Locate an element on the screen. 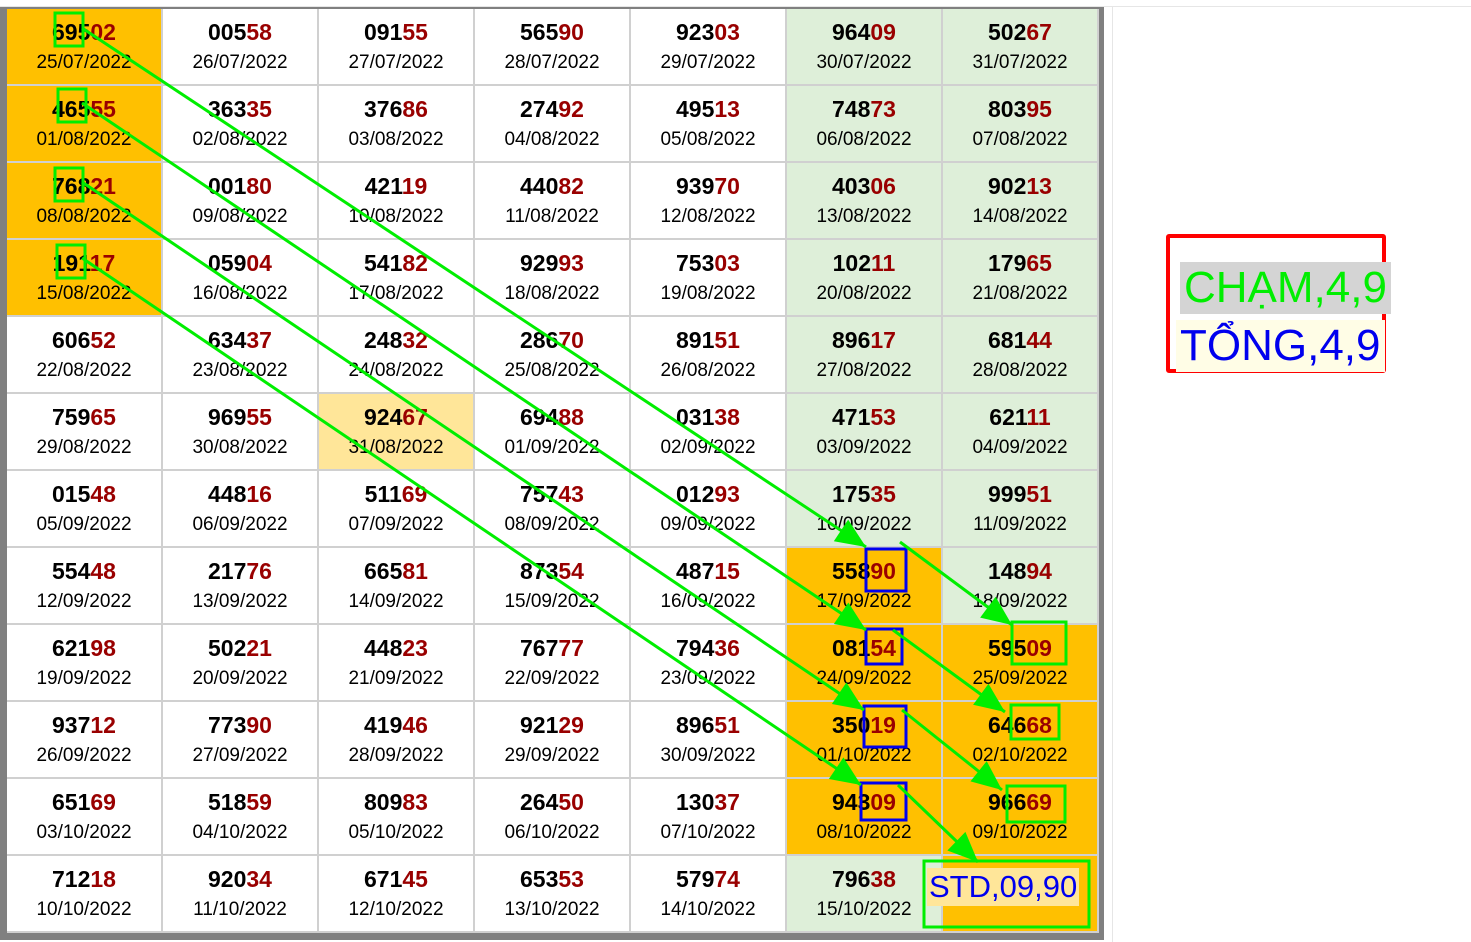 The image size is (1471, 942). result-number: 76777 is located at coordinates (552, 648).